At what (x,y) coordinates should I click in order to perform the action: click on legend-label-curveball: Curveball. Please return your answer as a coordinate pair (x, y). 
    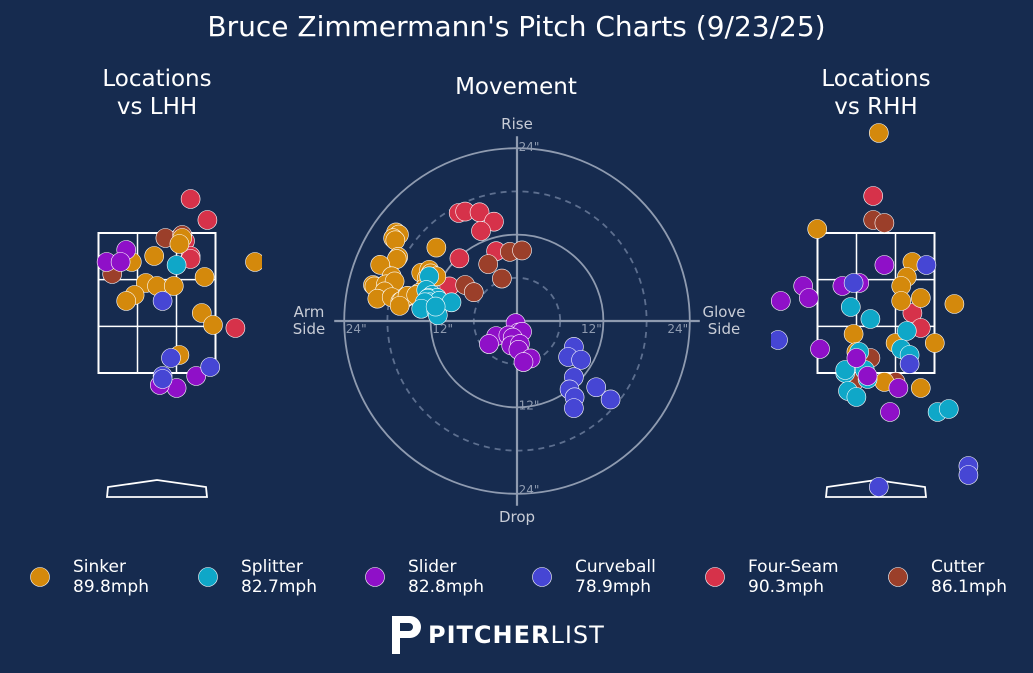
    Looking at the image, I should click on (615, 567).